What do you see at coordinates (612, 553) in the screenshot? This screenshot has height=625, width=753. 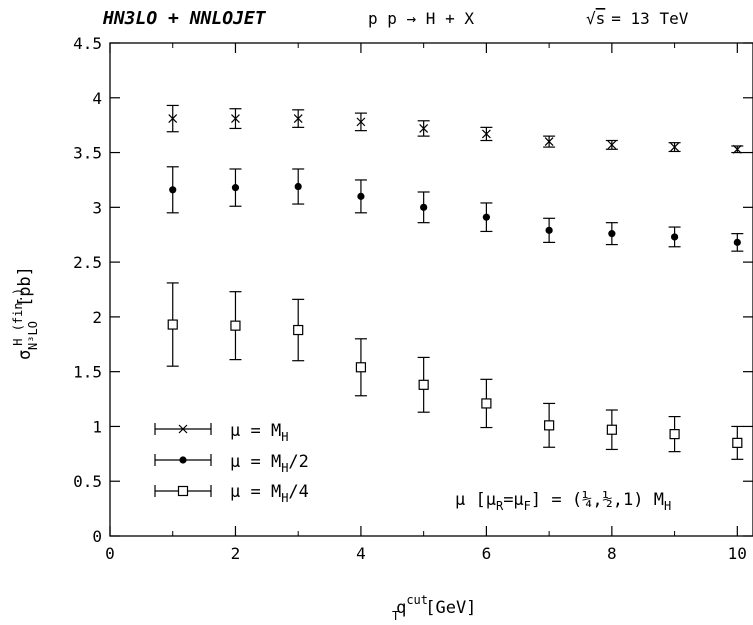 I see `x-tick-label: 8` at bounding box center [612, 553].